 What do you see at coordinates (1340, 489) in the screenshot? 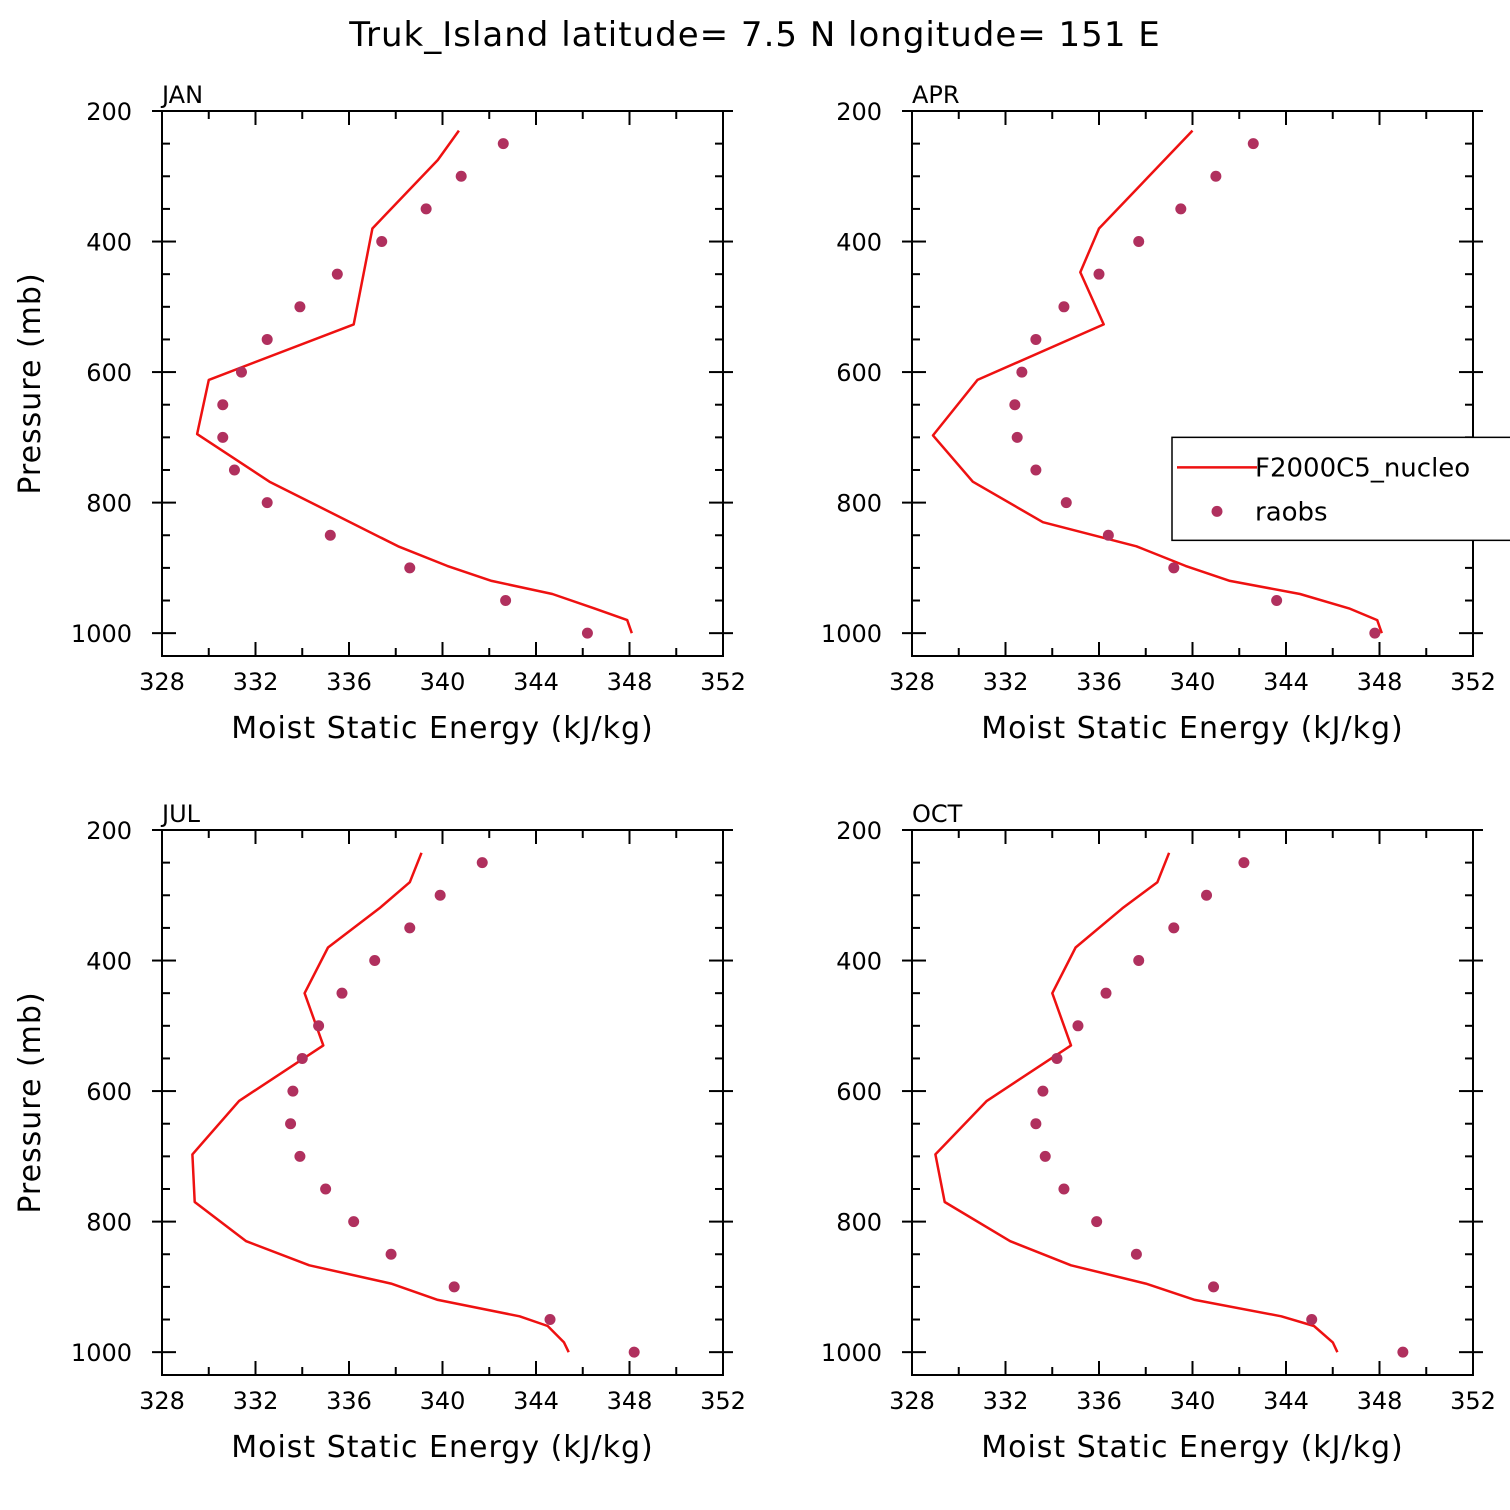
I see `legend-box` at bounding box center [1340, 489].